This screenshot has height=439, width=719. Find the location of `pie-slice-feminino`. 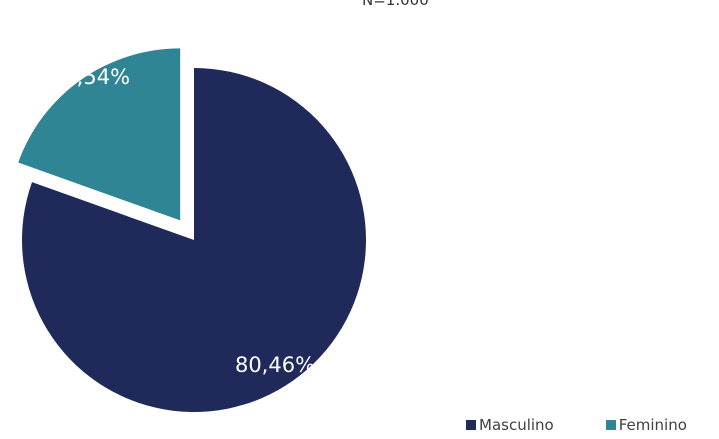

pie-slice-feminino is located at coordinates (99, 134).